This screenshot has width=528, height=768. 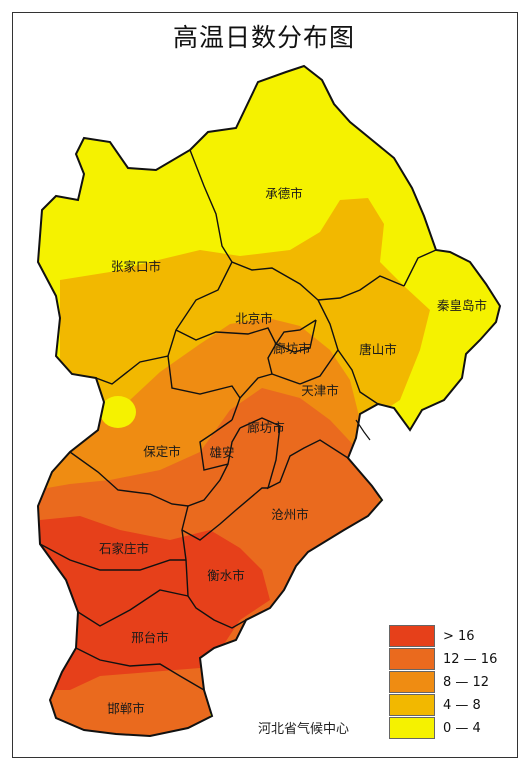 I want to click on credit-text: 河北省气候中心, so click(x=304, y=729).